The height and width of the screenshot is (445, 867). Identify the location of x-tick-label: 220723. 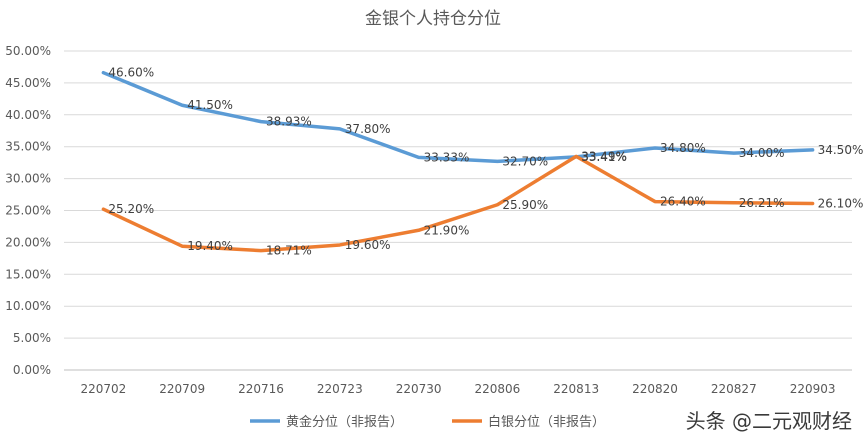
(340, 389).